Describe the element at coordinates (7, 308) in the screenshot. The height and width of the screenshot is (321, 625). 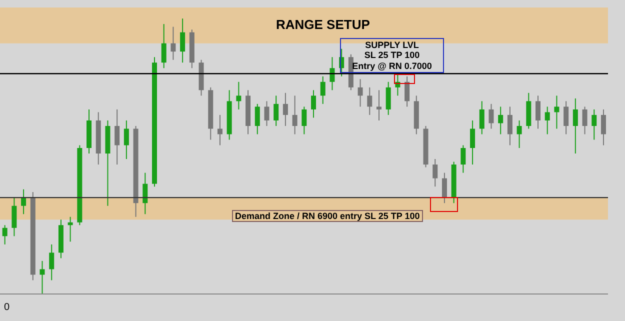
I see `text: 0` at that location.